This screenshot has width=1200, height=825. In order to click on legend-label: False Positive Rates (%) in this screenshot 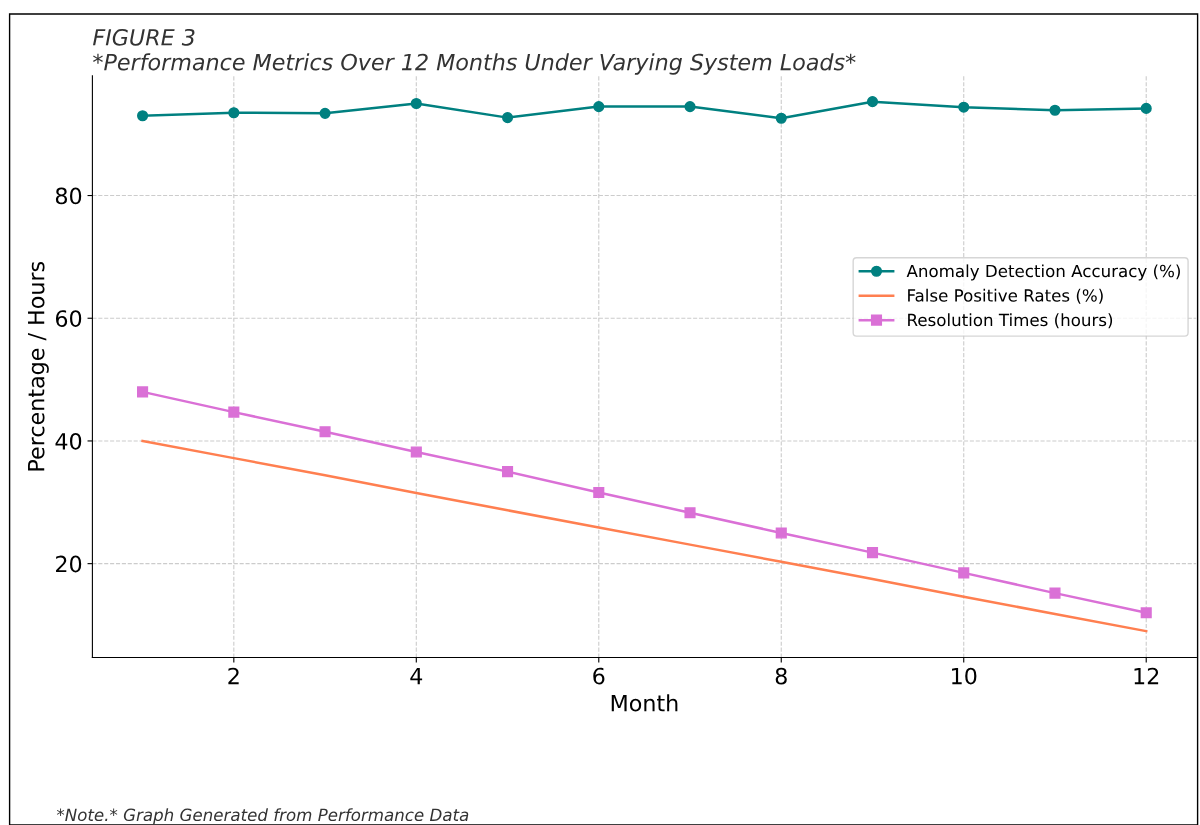, I will do `click(1005, 296)`.